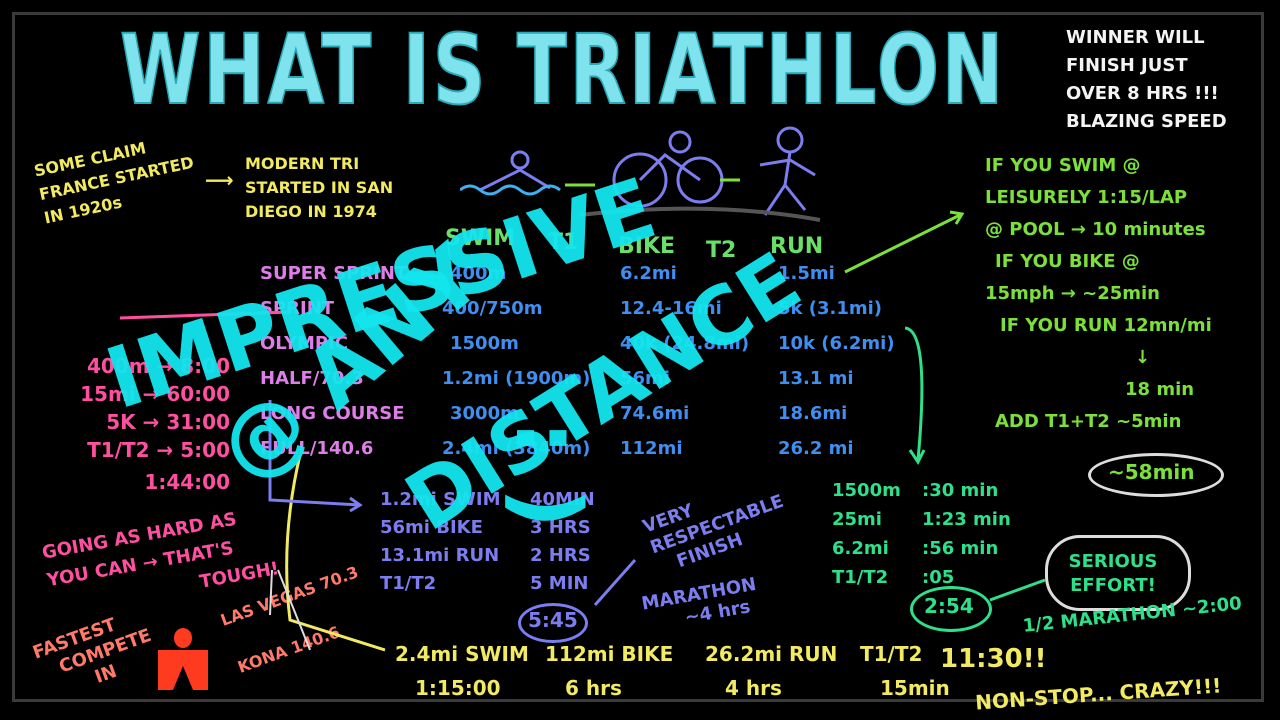 This screenshot has height=720, width=1280. Describe the element at coordinates (609, 654) in the screenshot. I see `full-leg: 112mi BIKE` at that location.